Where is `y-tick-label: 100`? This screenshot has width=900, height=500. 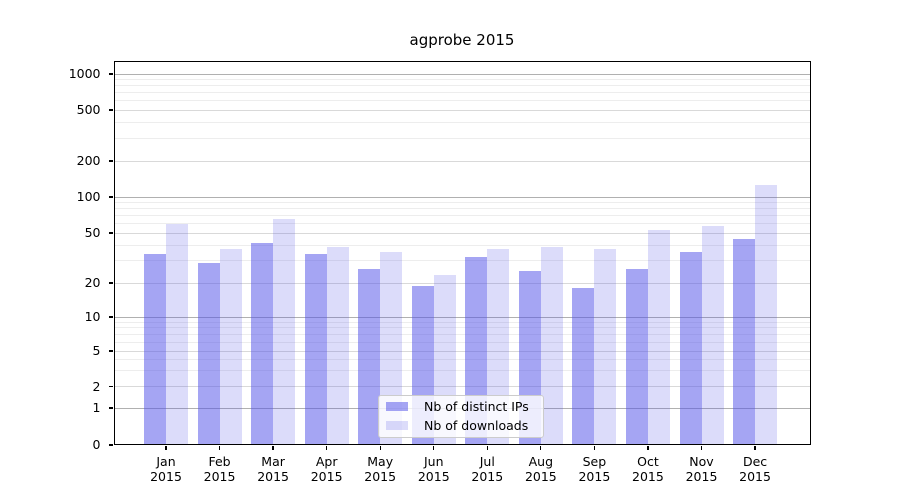
y-tick-label: 100 is located at coordinates (88, 196).